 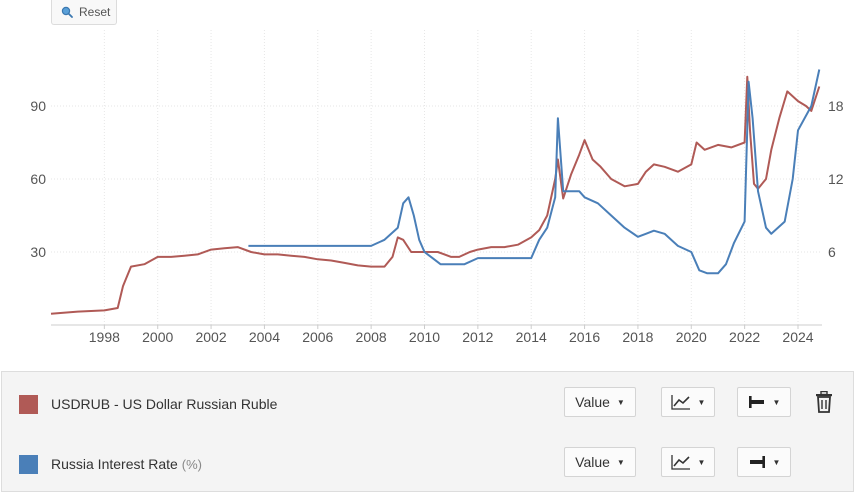 What do you see at coordinates (824, 402) in the screenshot?
I see `trash-icon` at bounding box center [824, 402].